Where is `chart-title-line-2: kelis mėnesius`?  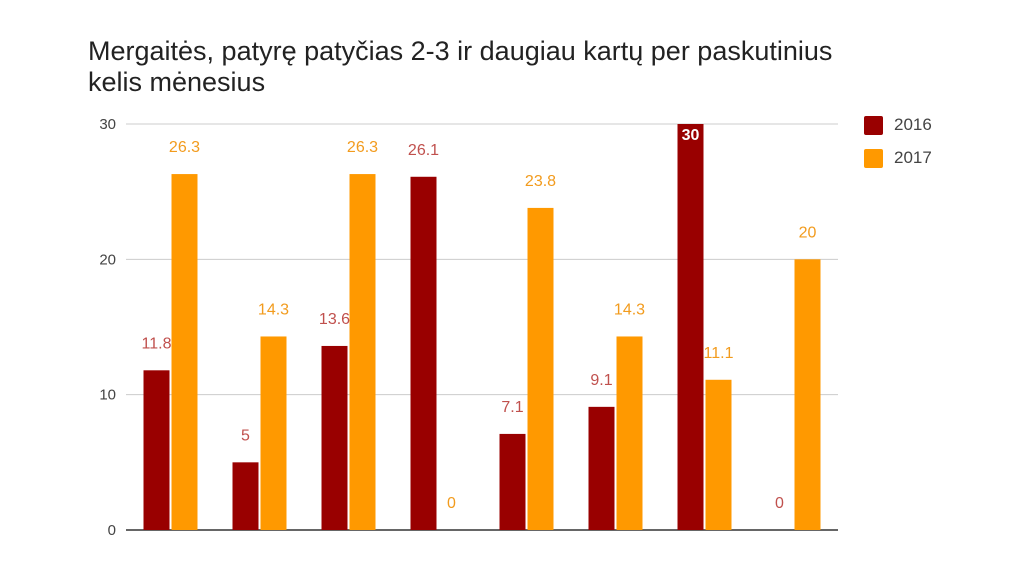
chart-title-line-2: kelis mėnesius is located at coordinates (177, 82).